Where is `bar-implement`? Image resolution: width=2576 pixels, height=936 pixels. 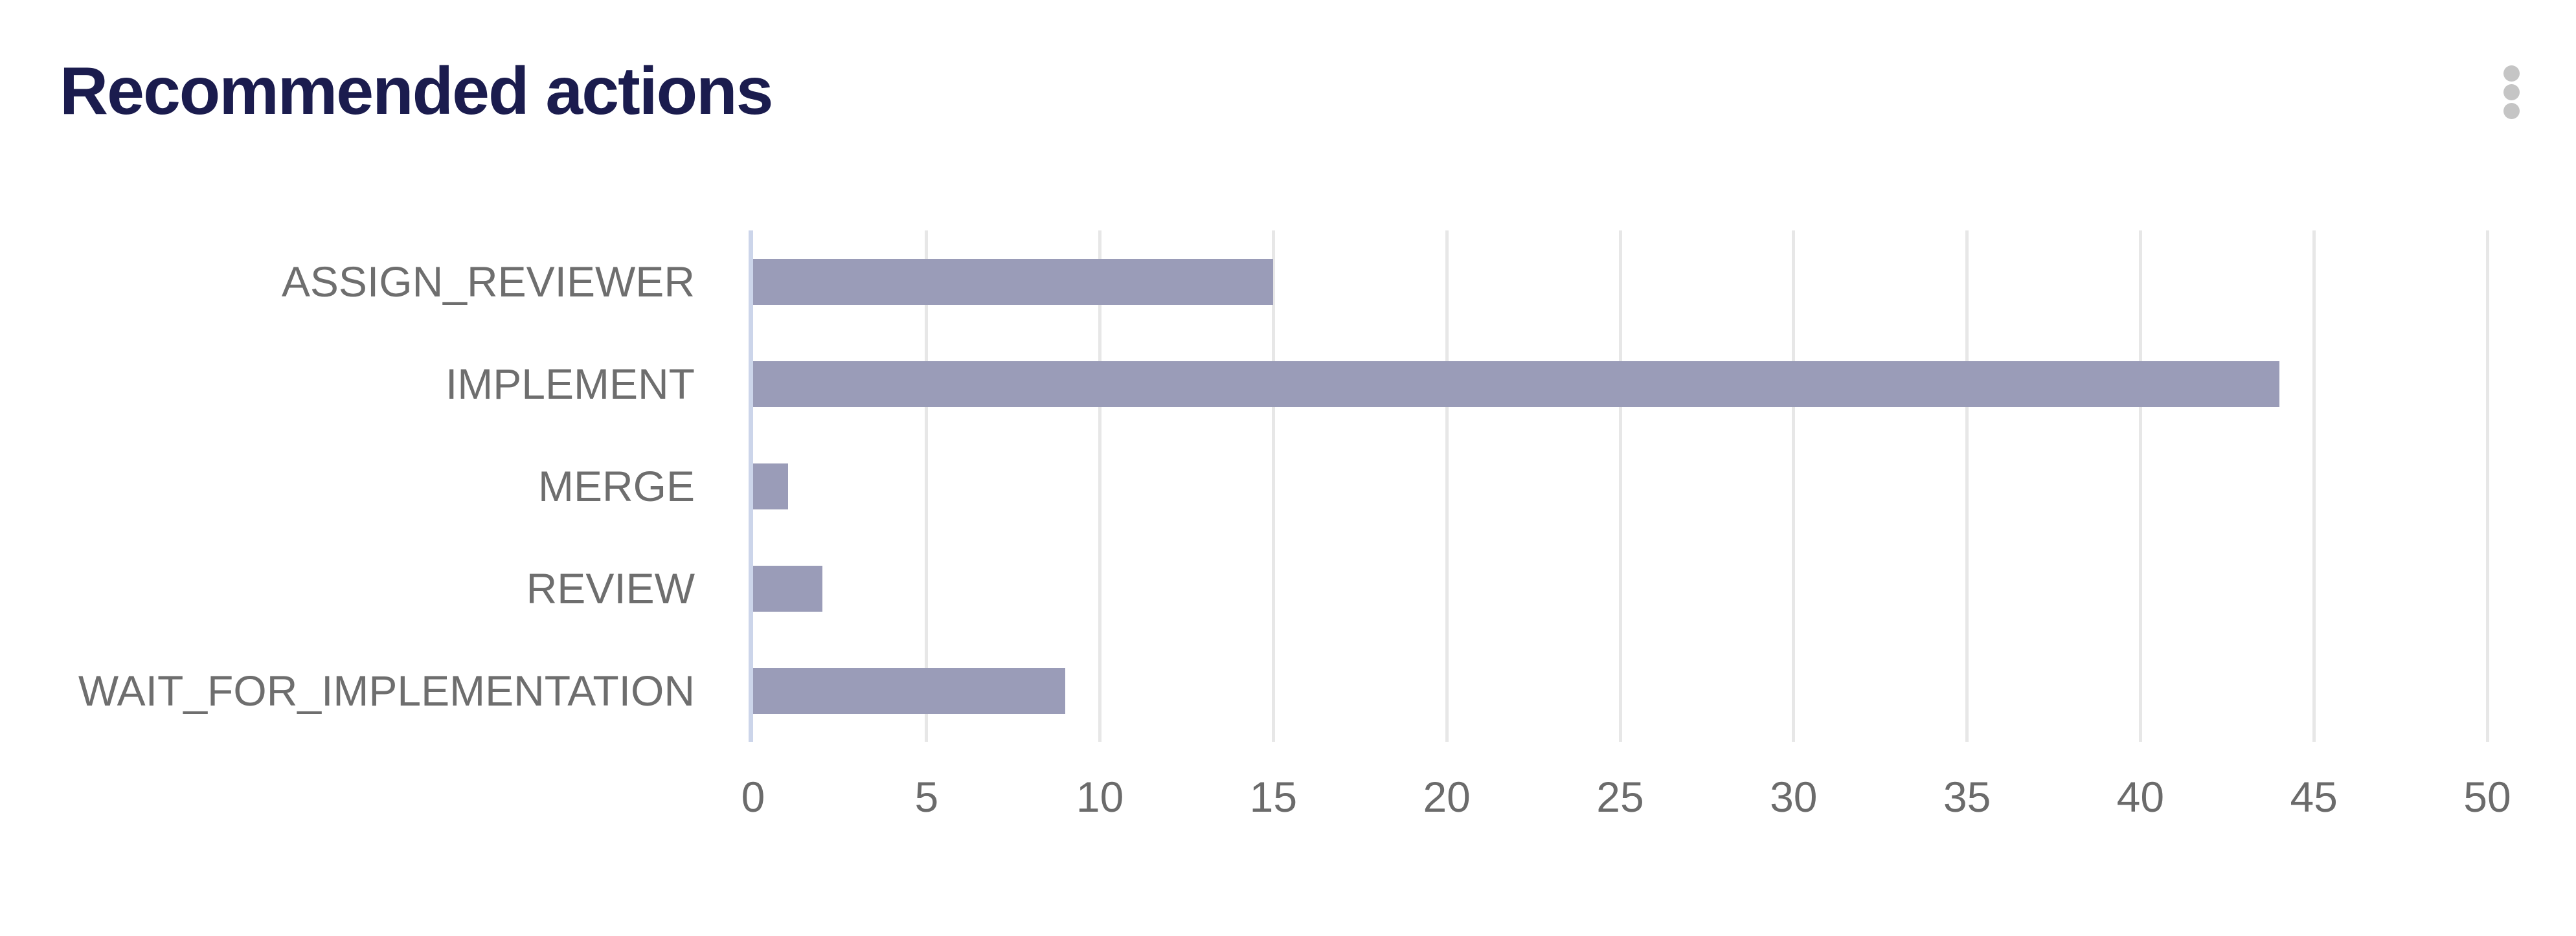 bar-implement is located at coordinates (1516, 384).